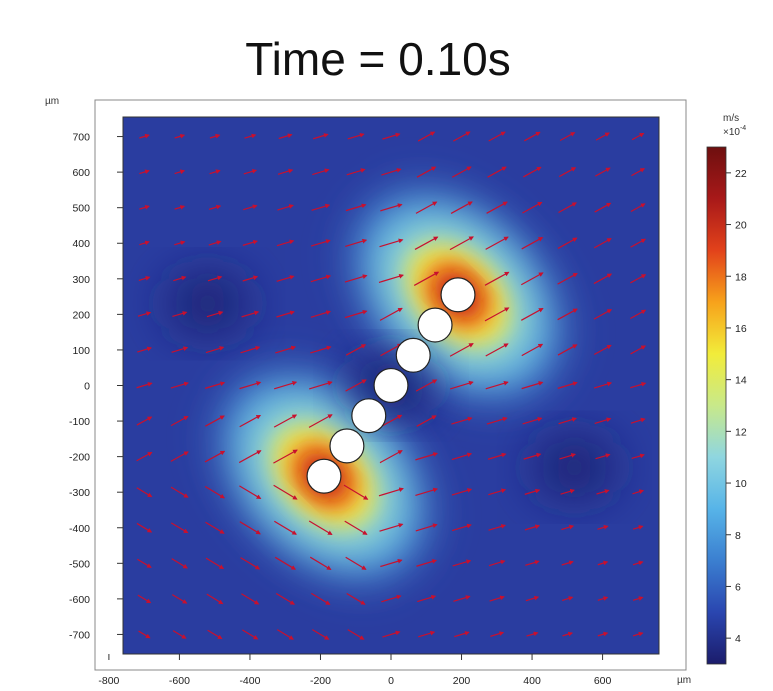 The height and width of the screenshot is (691, 773). What do you see at coordinates (369, 416) in the screenshot?
I see `particle` at bounding box center [369, 416].